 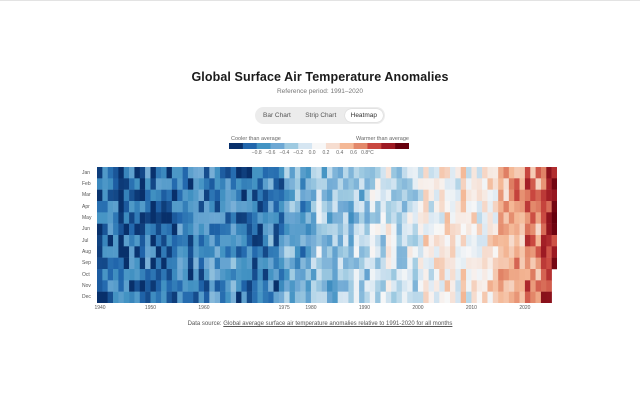 What do you see at coordinates (277, 115) in the screenshot?
I see `tab-bar-chart: Bar Chart` at bounding box center [277, 115].